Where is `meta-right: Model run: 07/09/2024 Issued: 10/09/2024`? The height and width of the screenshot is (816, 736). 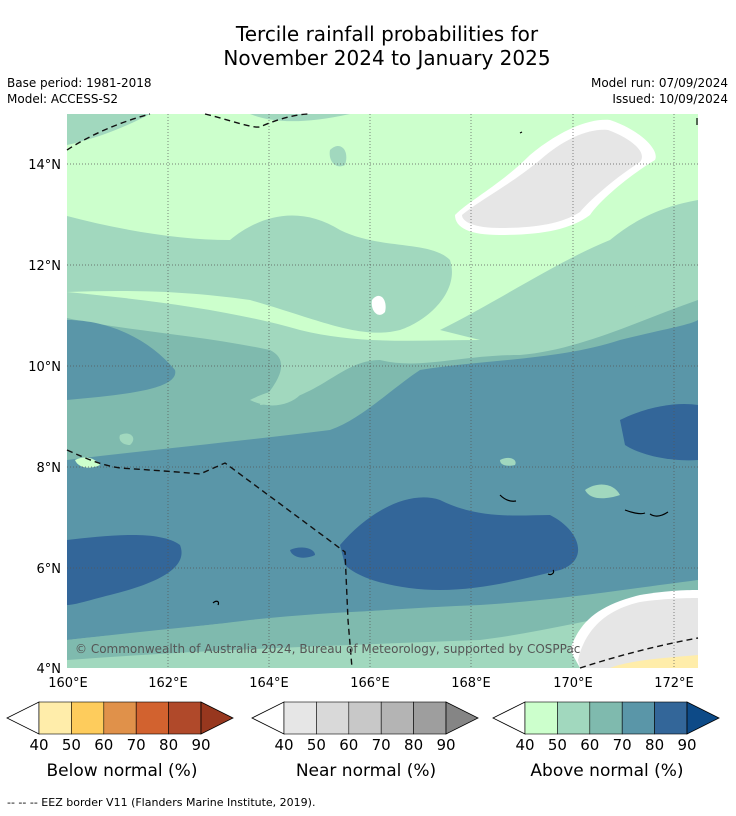 meta-right: Model run: 07/09/2024 Issued: 10/09/2024 is located at coordinates (659, 91).